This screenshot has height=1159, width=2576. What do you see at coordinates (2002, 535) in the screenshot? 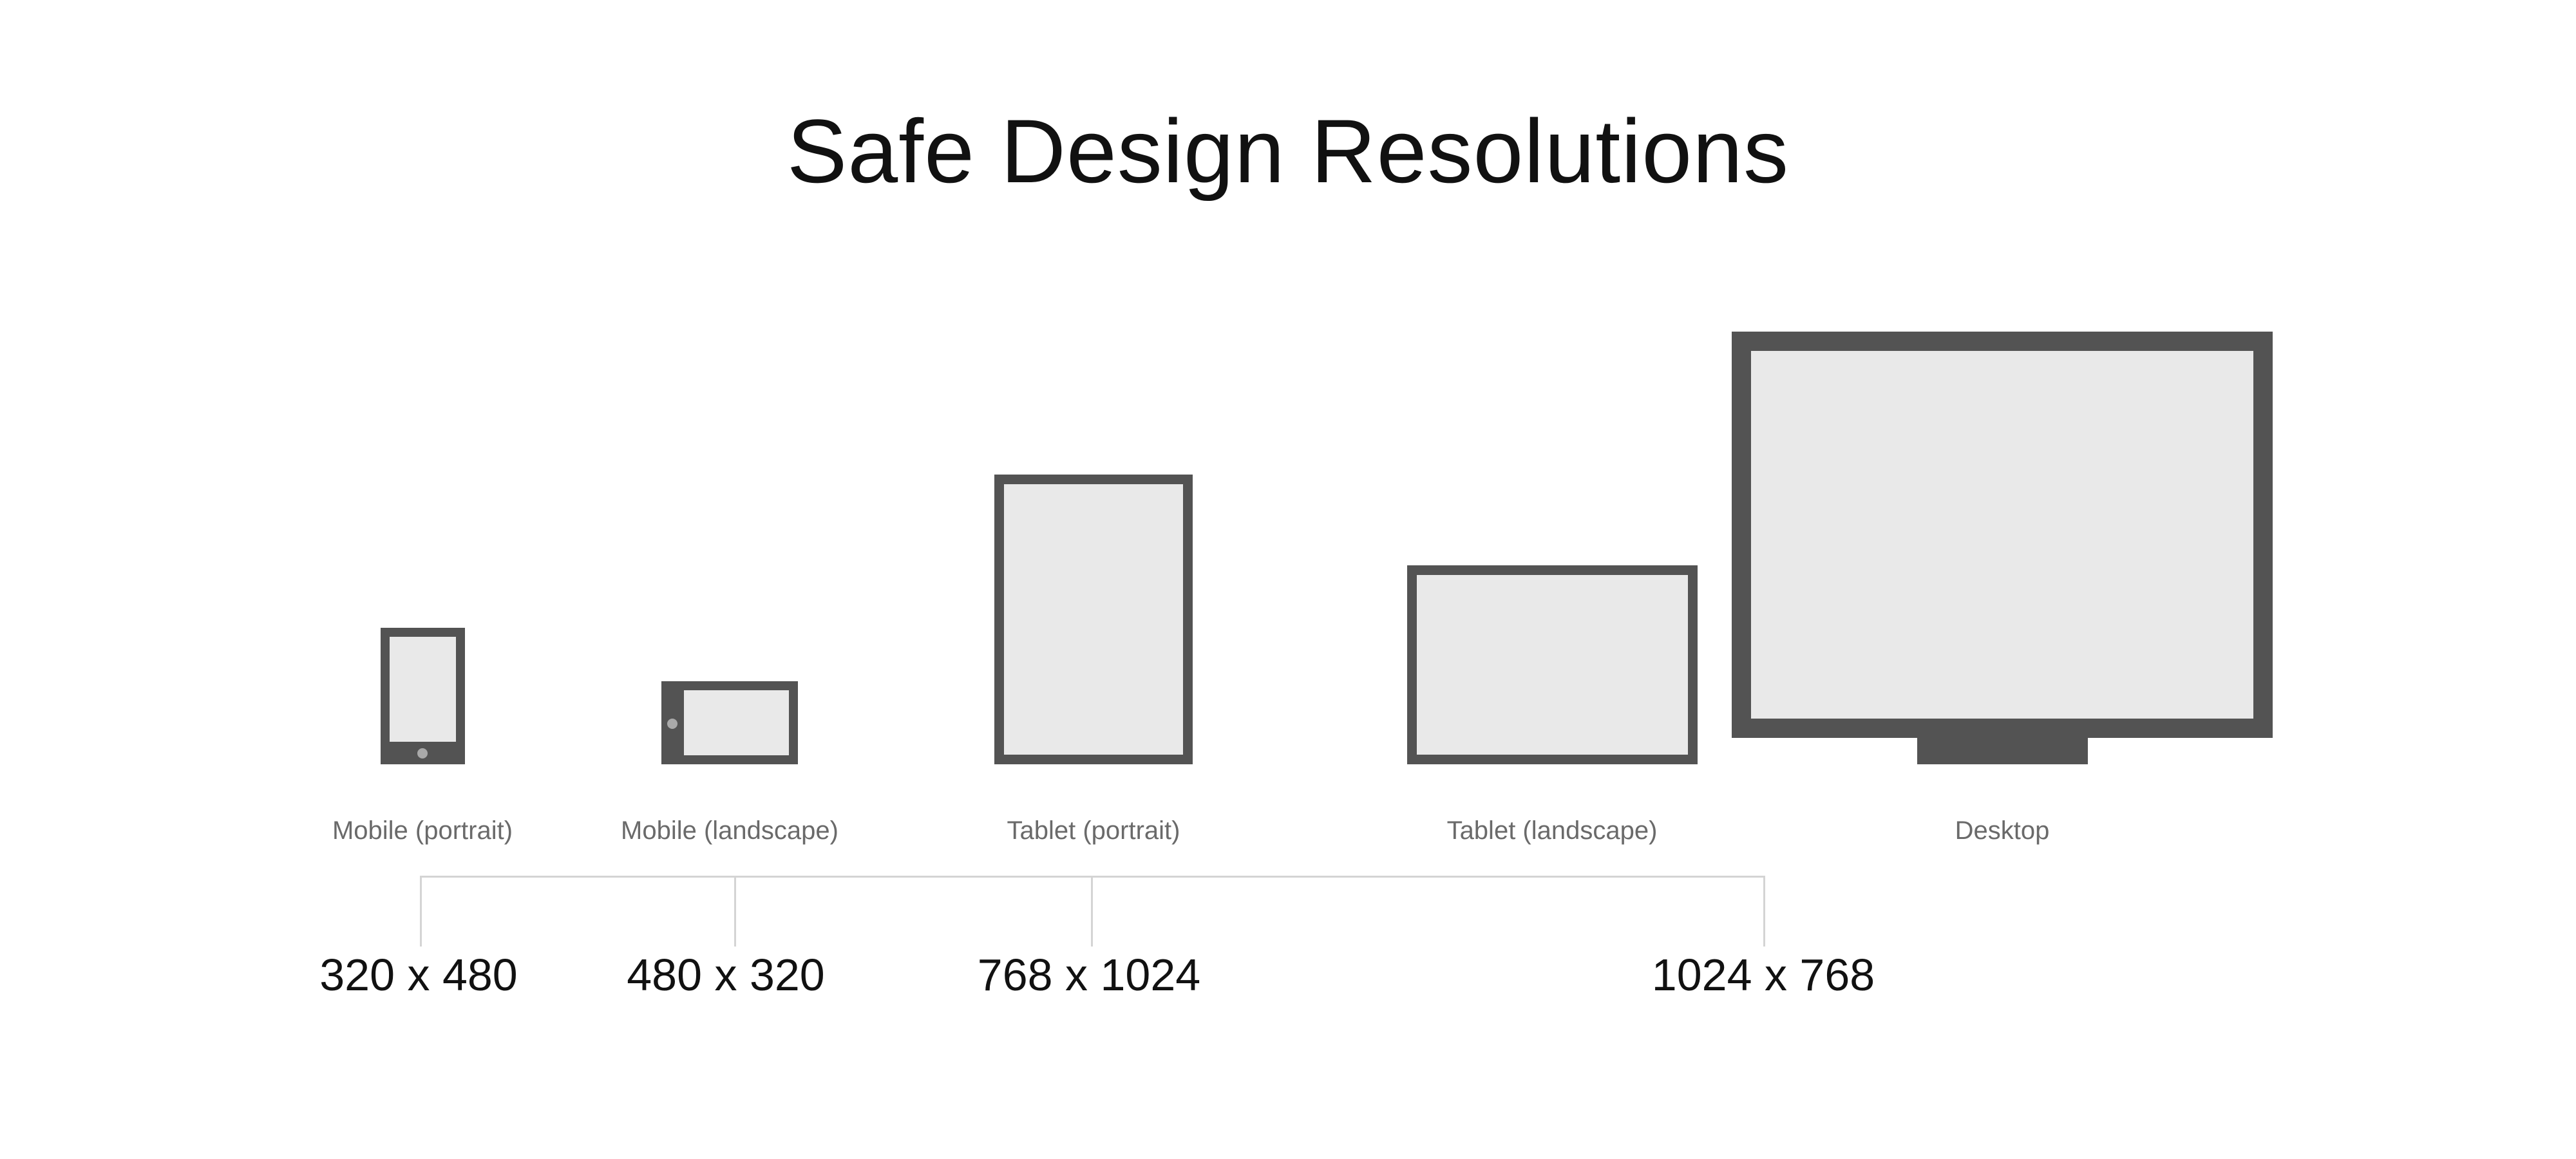
I see `desktop-monitor-icon` at bounding box center [2002, 535].